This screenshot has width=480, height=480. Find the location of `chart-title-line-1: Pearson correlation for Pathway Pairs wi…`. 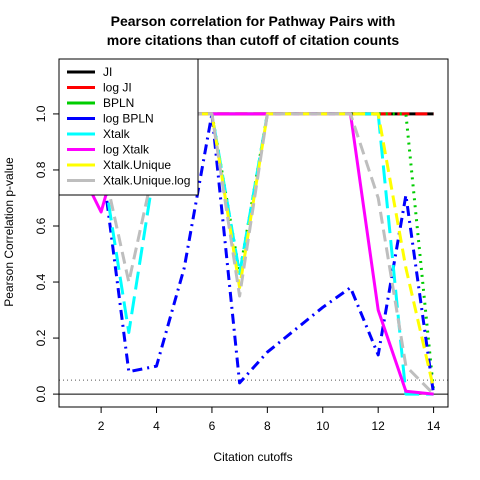

chart-title-line-1: Pearson correlation for Pathway Pairs wi… is located at coordinates (253, 21).